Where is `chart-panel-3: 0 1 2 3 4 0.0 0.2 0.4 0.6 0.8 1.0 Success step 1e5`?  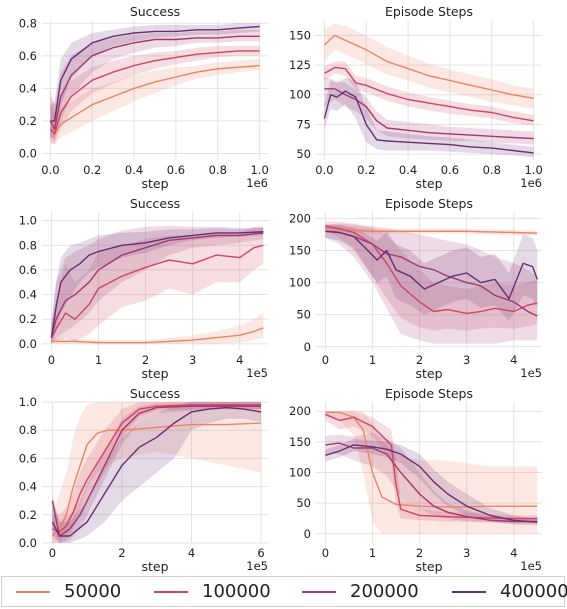
chart-panel-3: 0 1 2 3 4 0.0 0.2 0.4 0.6 0.8 1.0 Success step 1e5 is located at coordinates (143, 288).